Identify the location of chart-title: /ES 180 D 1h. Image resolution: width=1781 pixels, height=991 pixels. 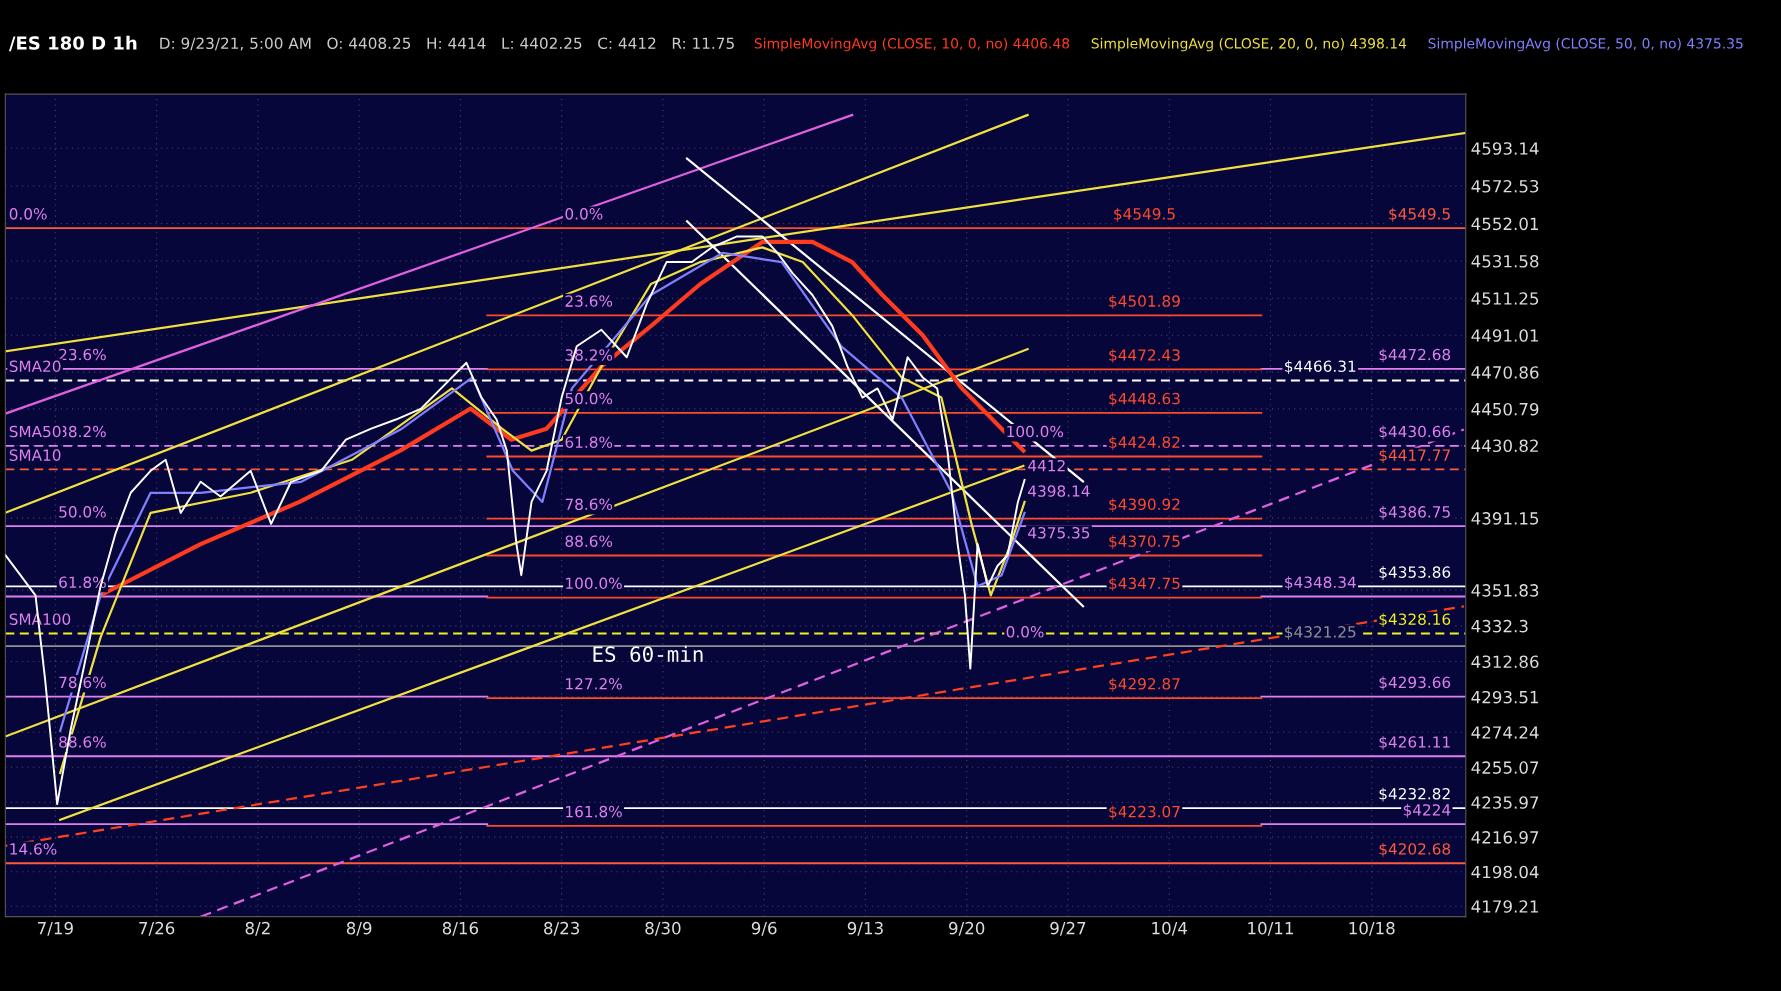
(72, 43).